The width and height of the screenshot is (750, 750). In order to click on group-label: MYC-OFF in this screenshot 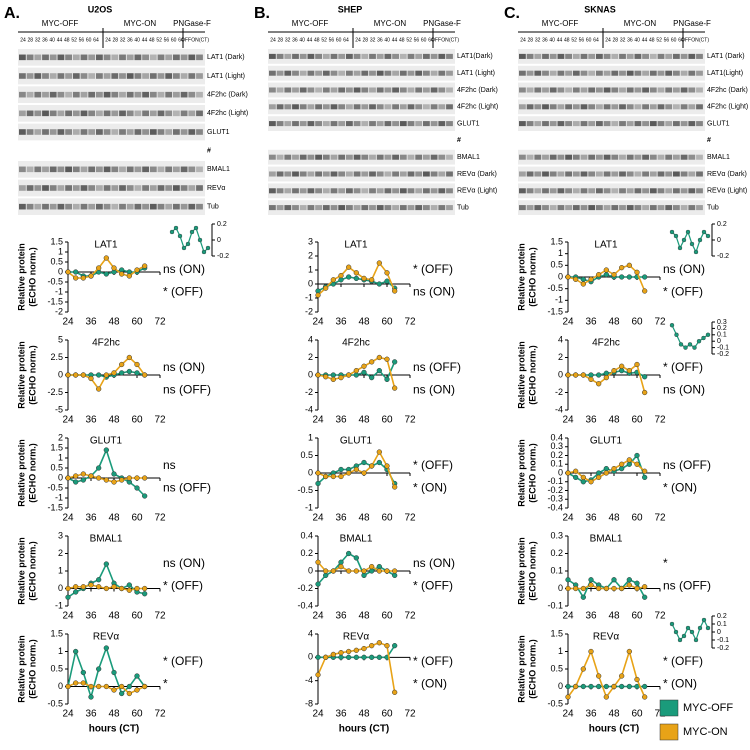, I will do `click(310, 23)`.